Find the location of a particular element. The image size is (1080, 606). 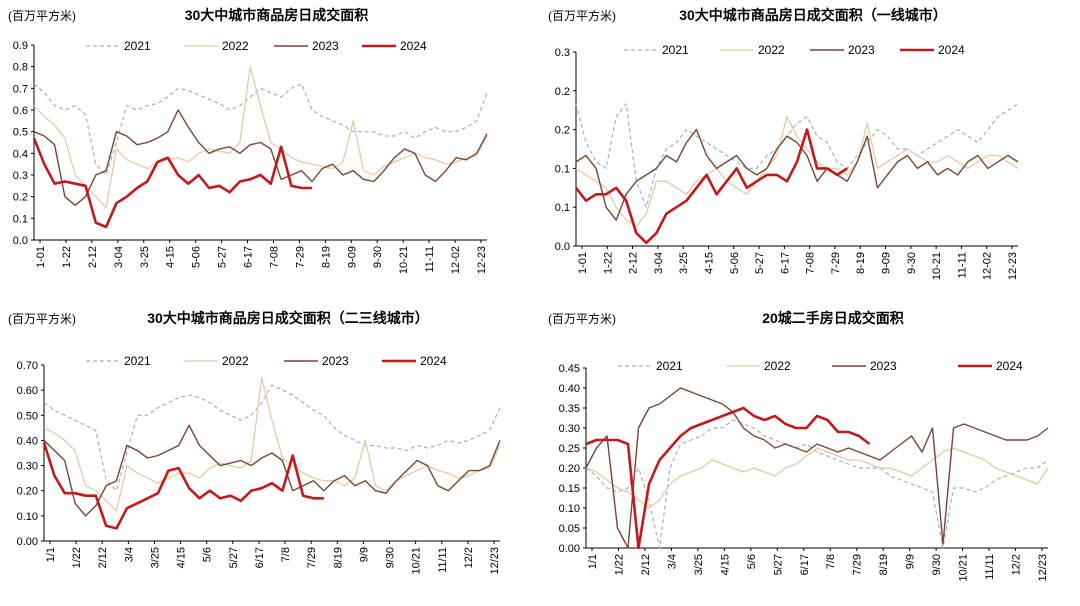

x-tick-label: 9-09 is located at coordinates (887, 263).